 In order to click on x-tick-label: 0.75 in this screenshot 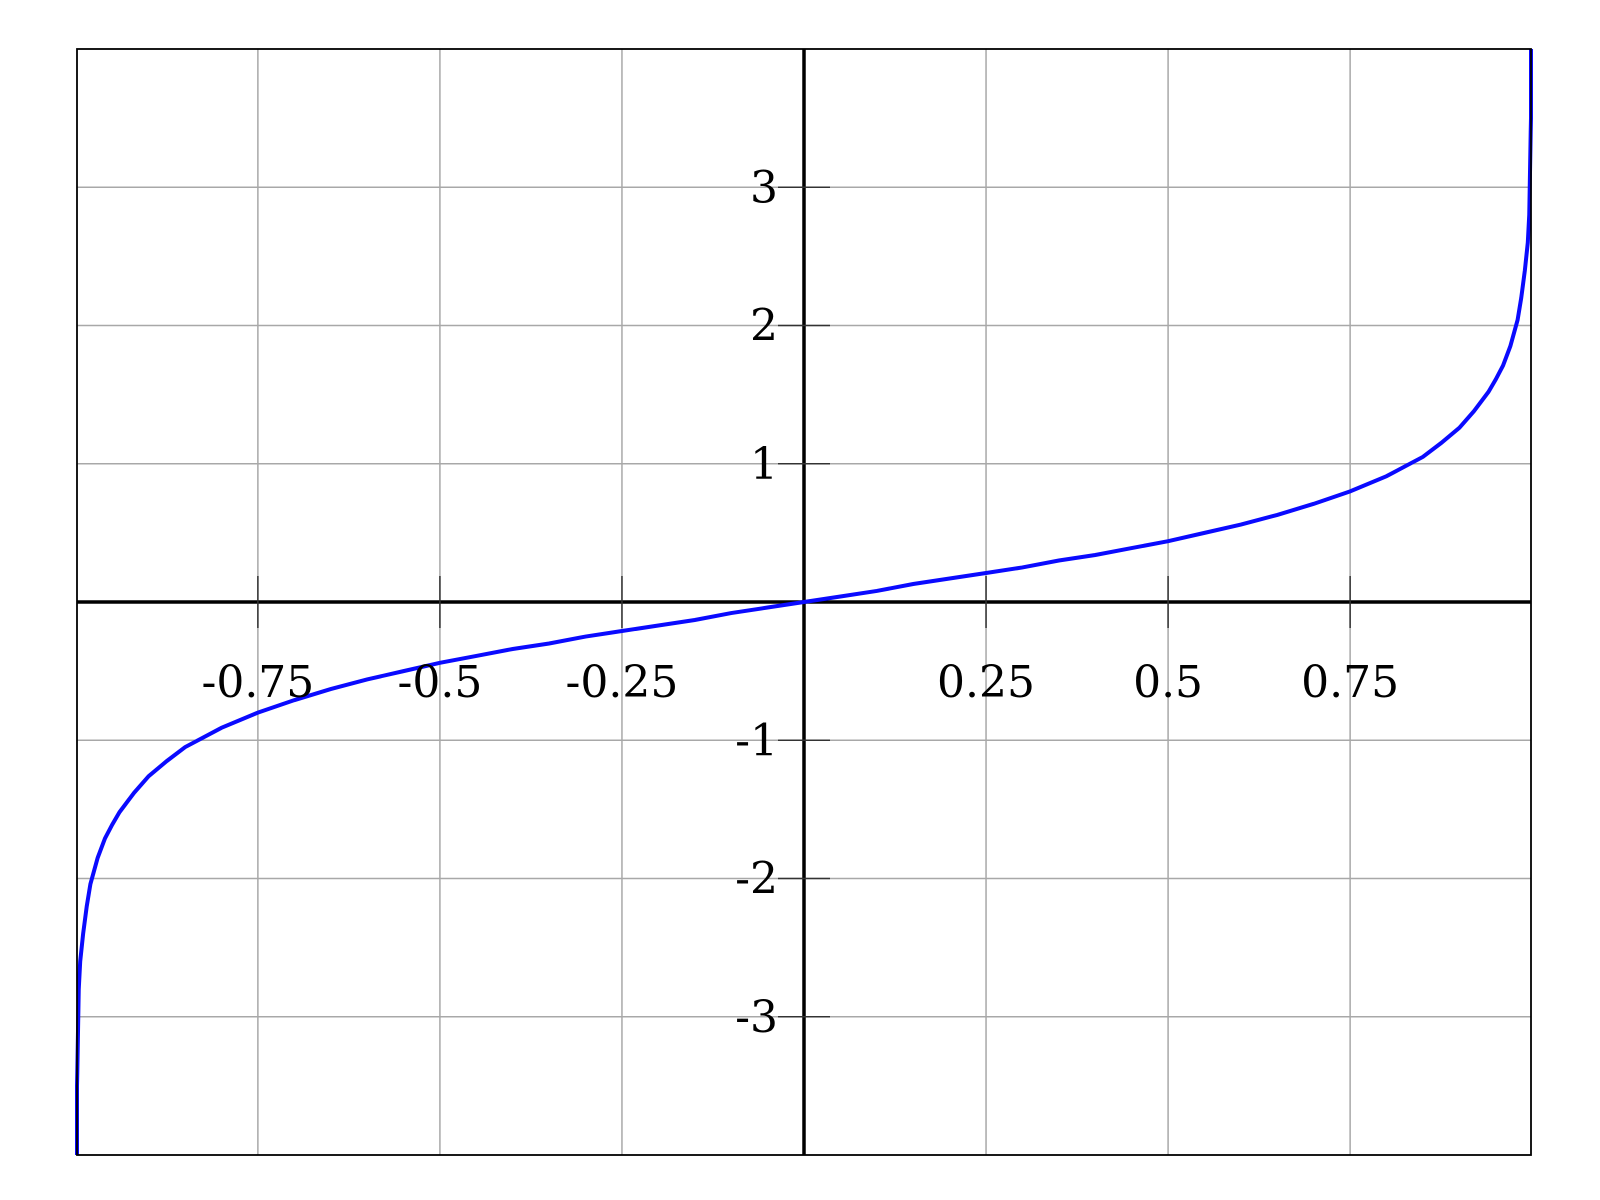, I will do `click(1350, 682)`.